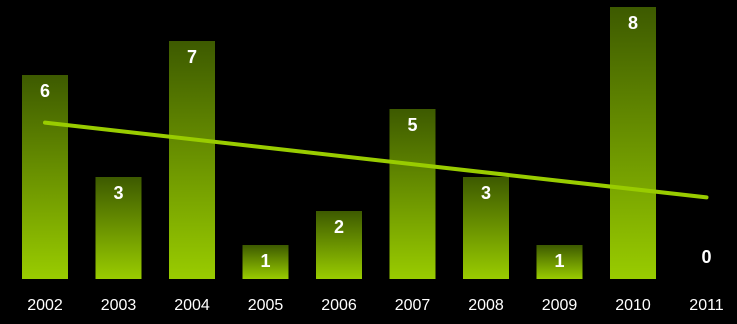 This screenshot has width=737, height=324. What do you see at coordinates (412, 125) in the screenshot?
I see `value-label-2007: 5` at bounding box center [412, 125].